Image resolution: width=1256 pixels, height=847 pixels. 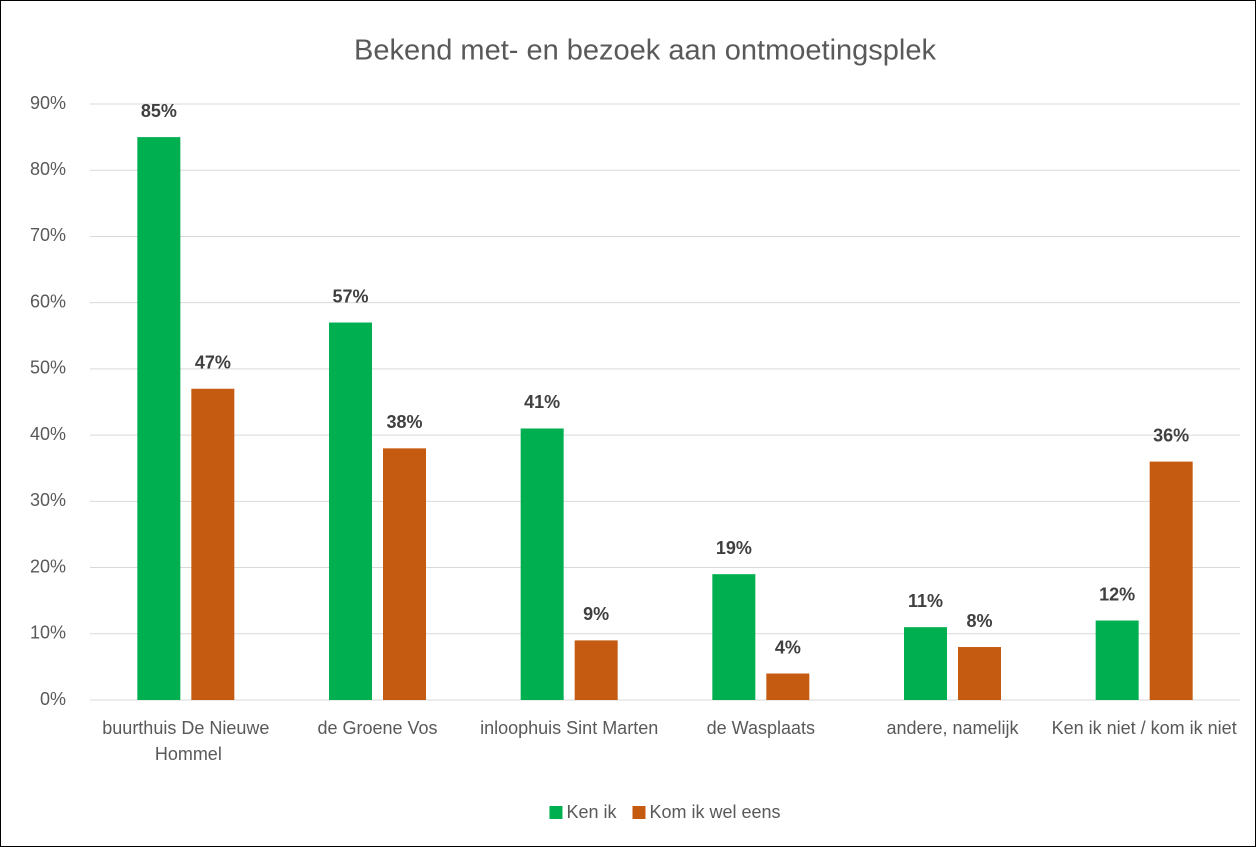 What do you see at coordinates (761, 728) in the screenshot?
I see `x-tick-label: de Wasplaats` at bounding box center [761, 728].